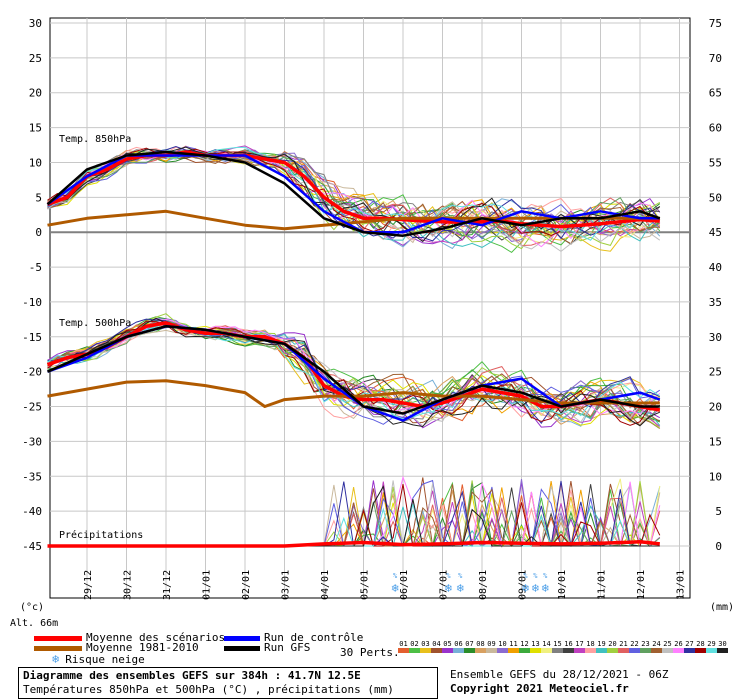 This screenshot has width=740, height=700. I want to click on y-right-tick-label: 70, so click(715, 58).